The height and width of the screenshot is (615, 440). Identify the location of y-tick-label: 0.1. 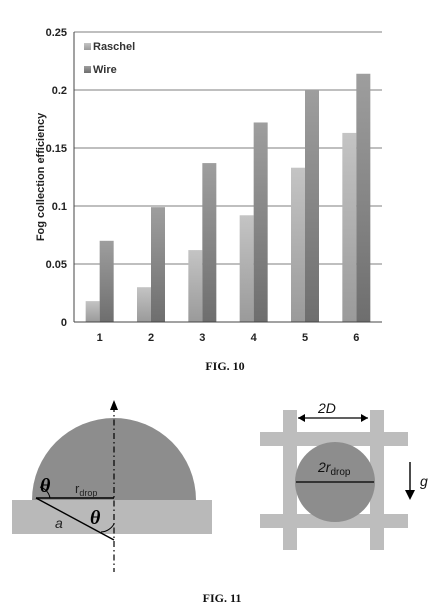
(59, 207).